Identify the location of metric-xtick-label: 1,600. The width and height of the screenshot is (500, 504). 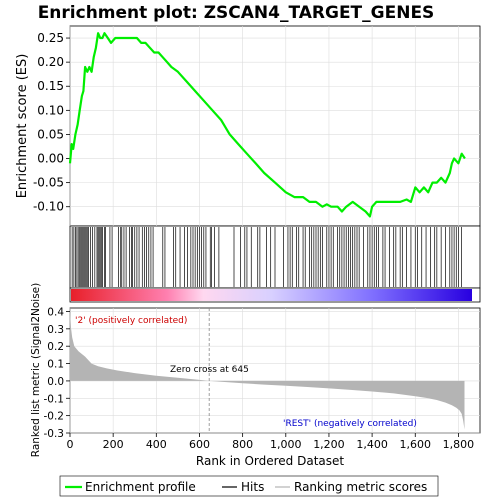
(416, 444).